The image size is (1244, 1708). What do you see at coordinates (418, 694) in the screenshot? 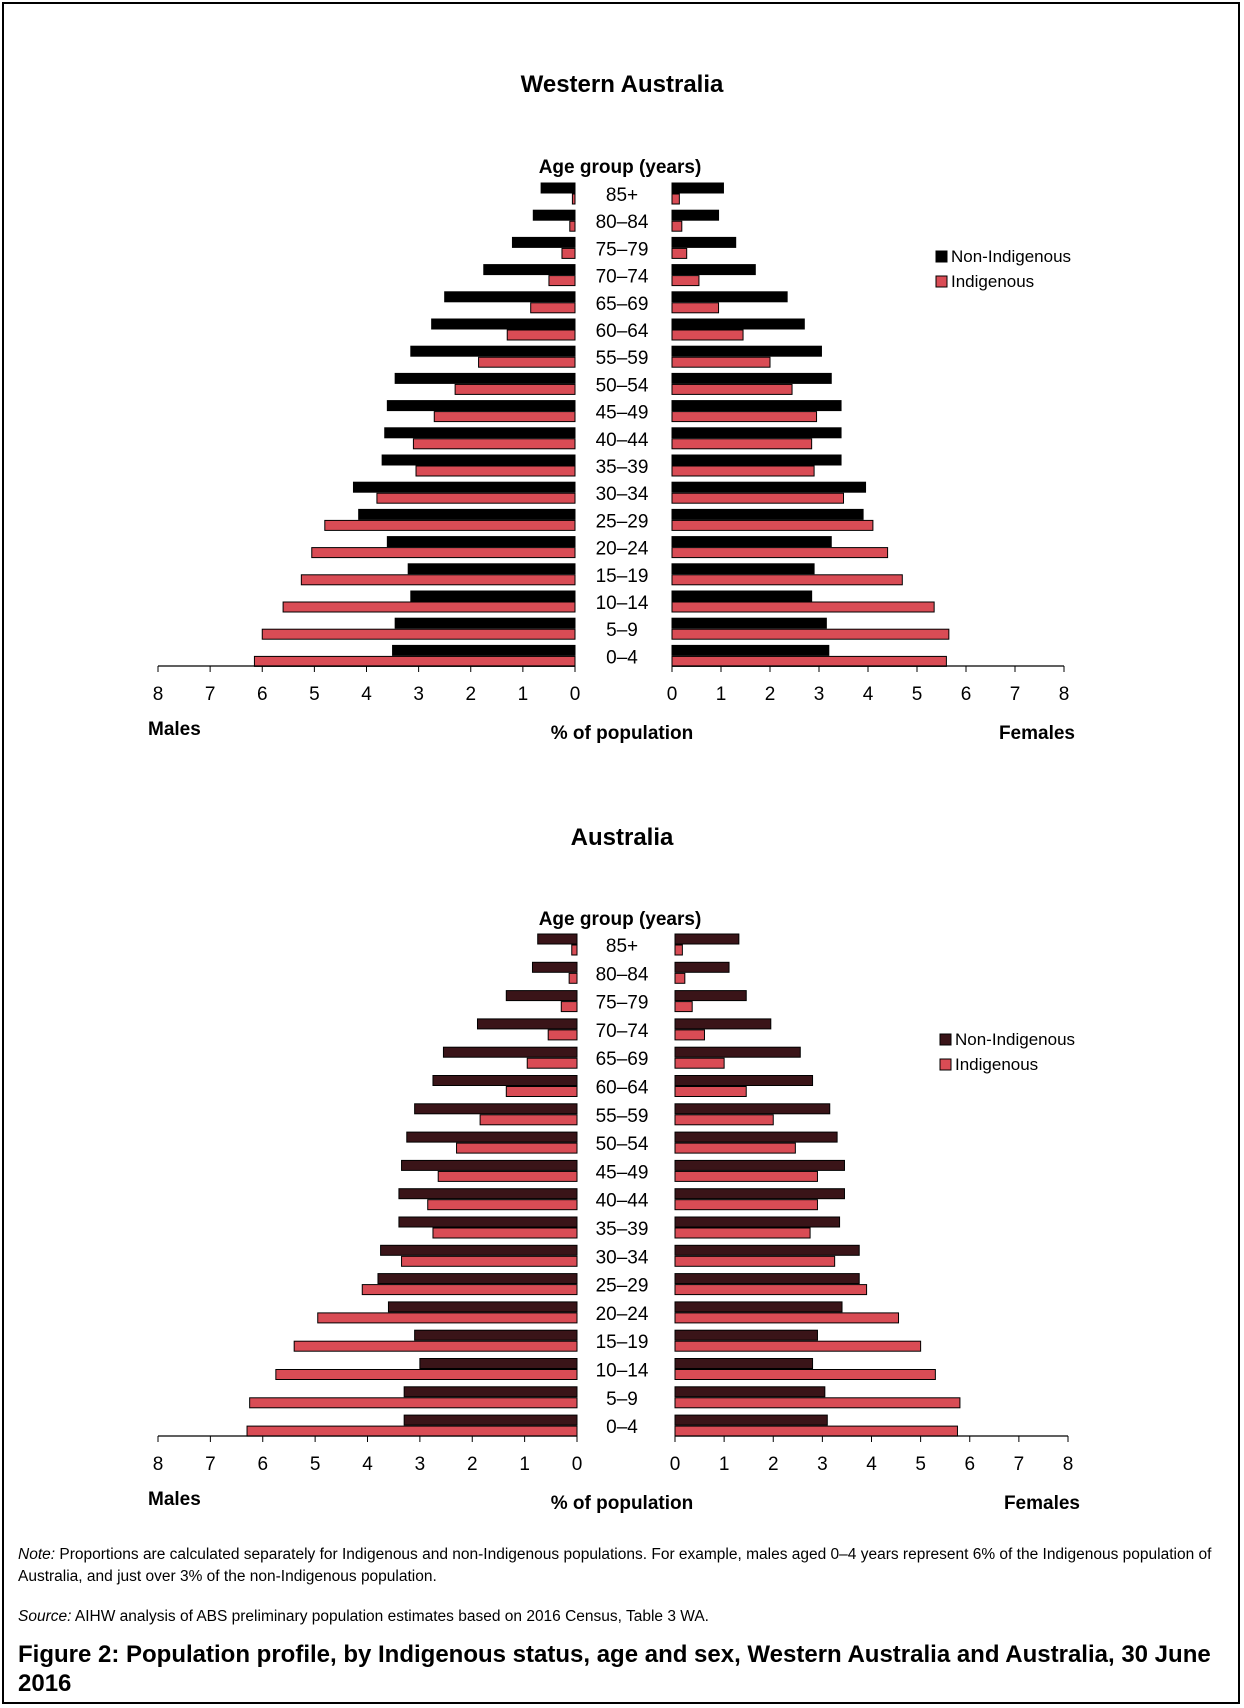
I see `x-tick-label-left: 3` at bounding box center [418, 694].